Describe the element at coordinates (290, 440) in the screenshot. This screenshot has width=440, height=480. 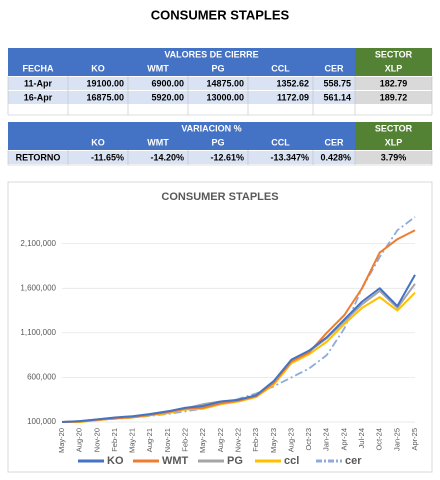
I see `x-tick-label: Aug-23` at that location.